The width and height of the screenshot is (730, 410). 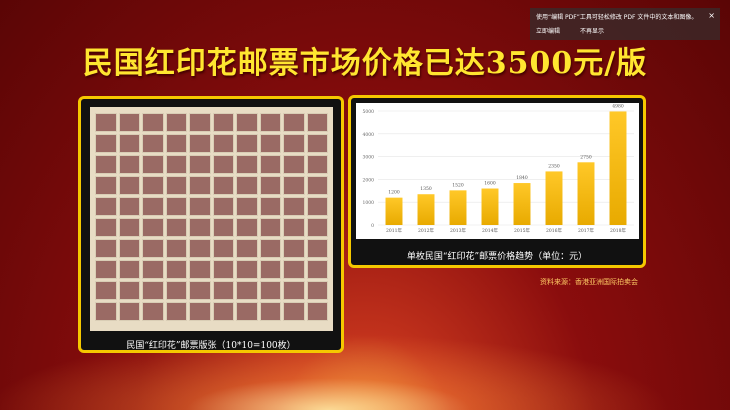 I want to click on chart-caption: 单枚民国“红印花”邮票价格趋势（单位：元）, so click(x=497, y=257).